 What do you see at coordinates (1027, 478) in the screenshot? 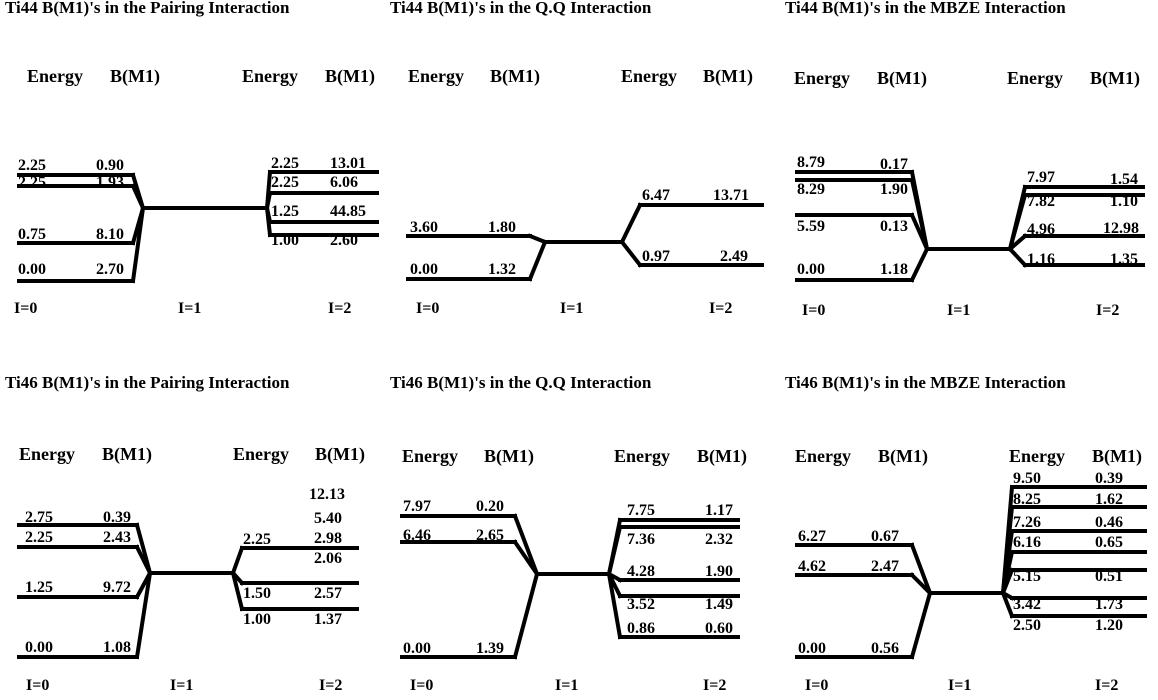
I see `level-energy: 9.50` at bounding box center [1027, 478].